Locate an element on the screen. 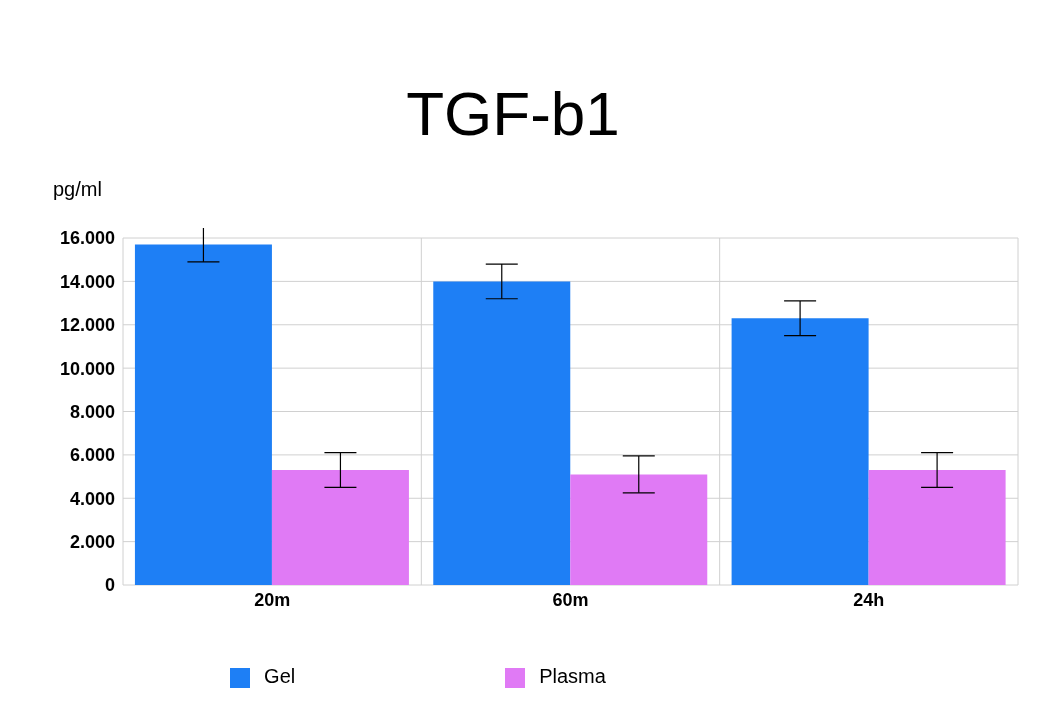  x-tick-label: 60m is located at coordinates (570, 599).